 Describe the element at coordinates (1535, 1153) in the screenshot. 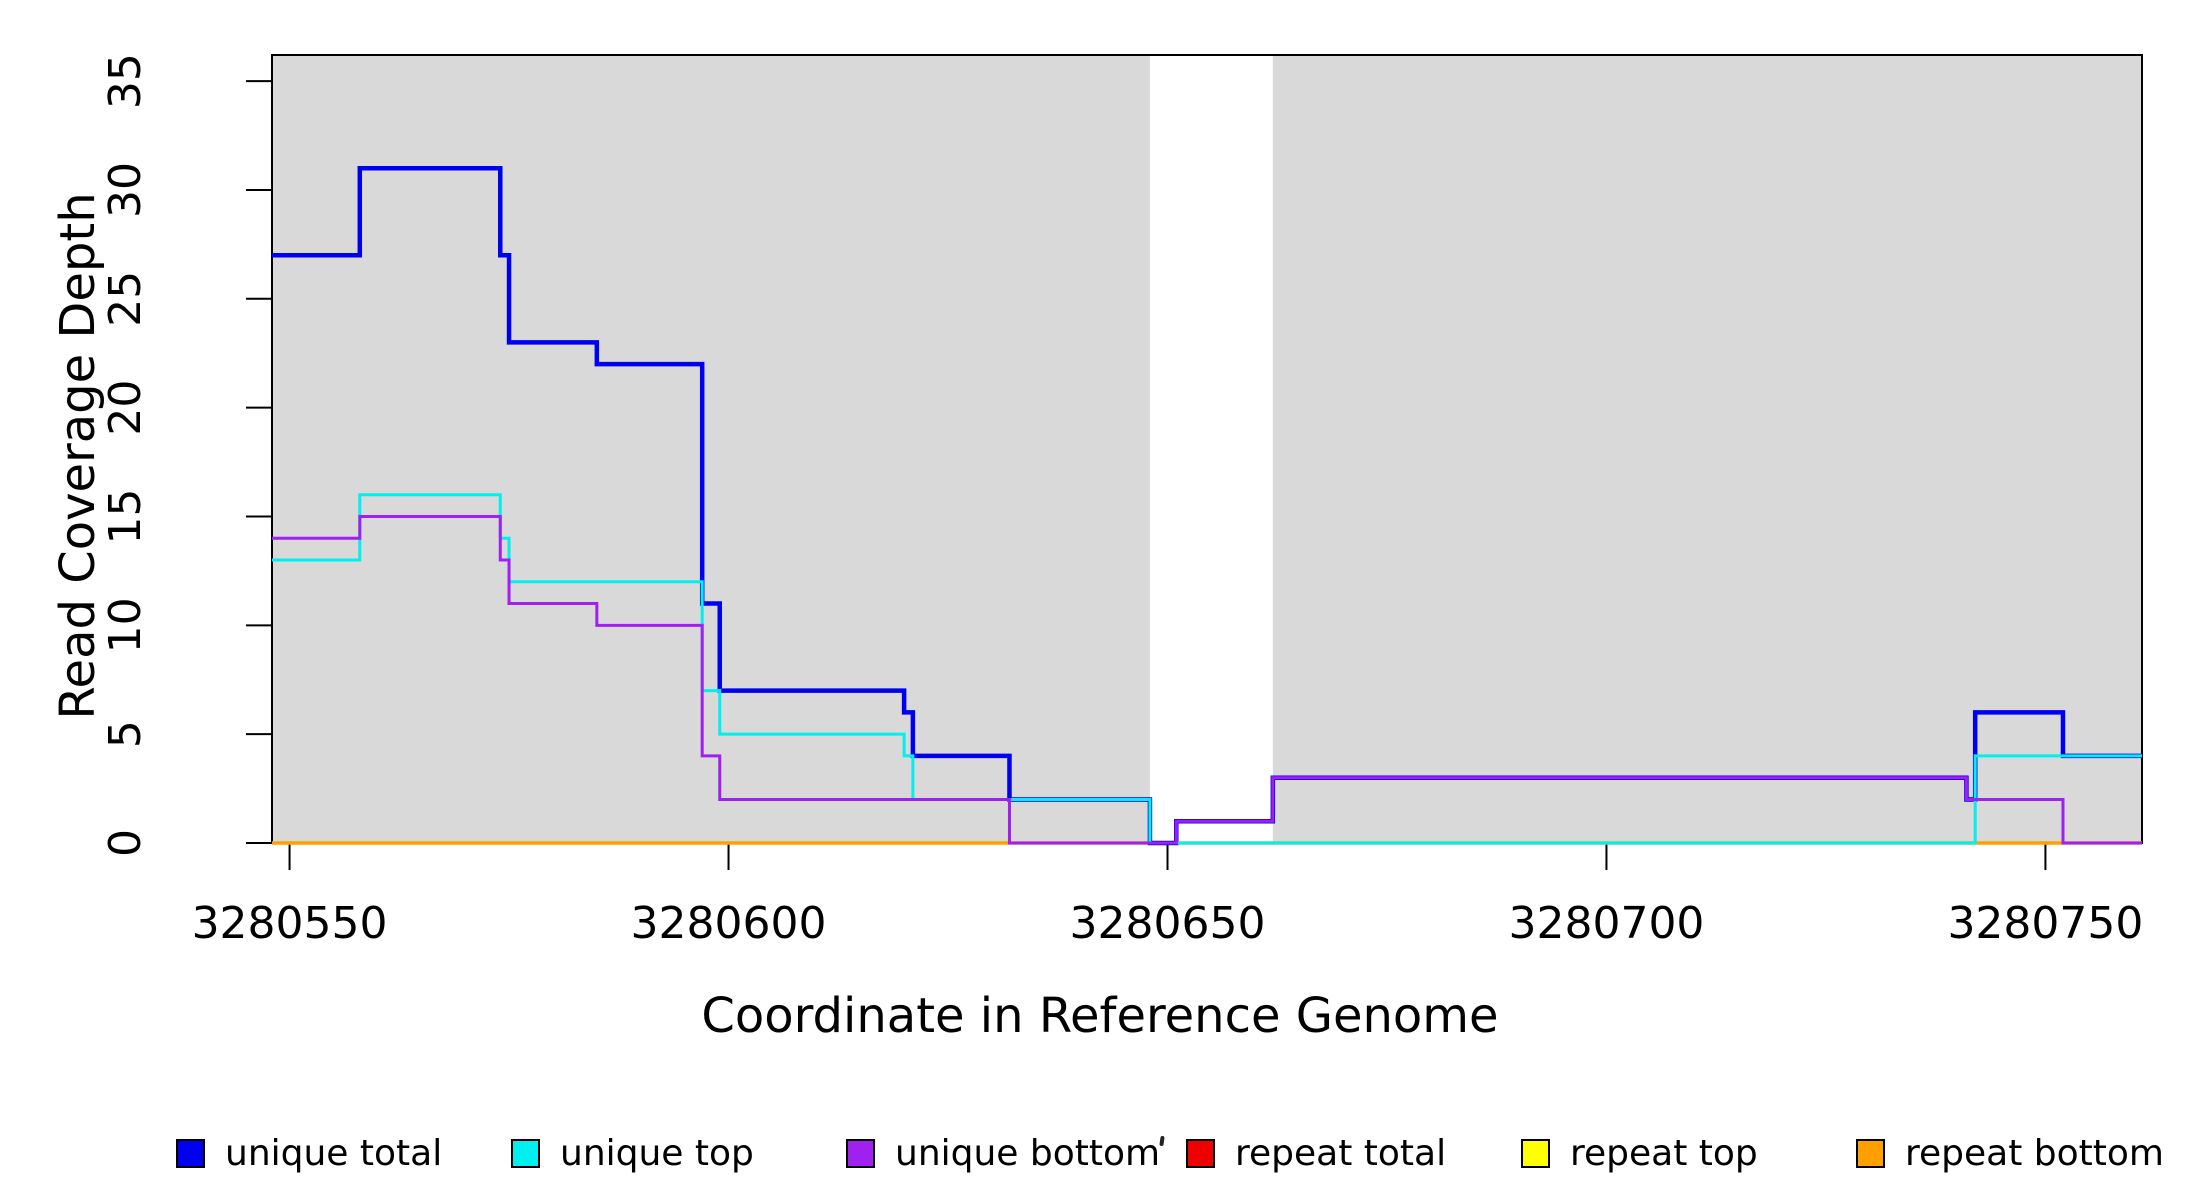

I see `legend-swatch-repeat-top` at that location.